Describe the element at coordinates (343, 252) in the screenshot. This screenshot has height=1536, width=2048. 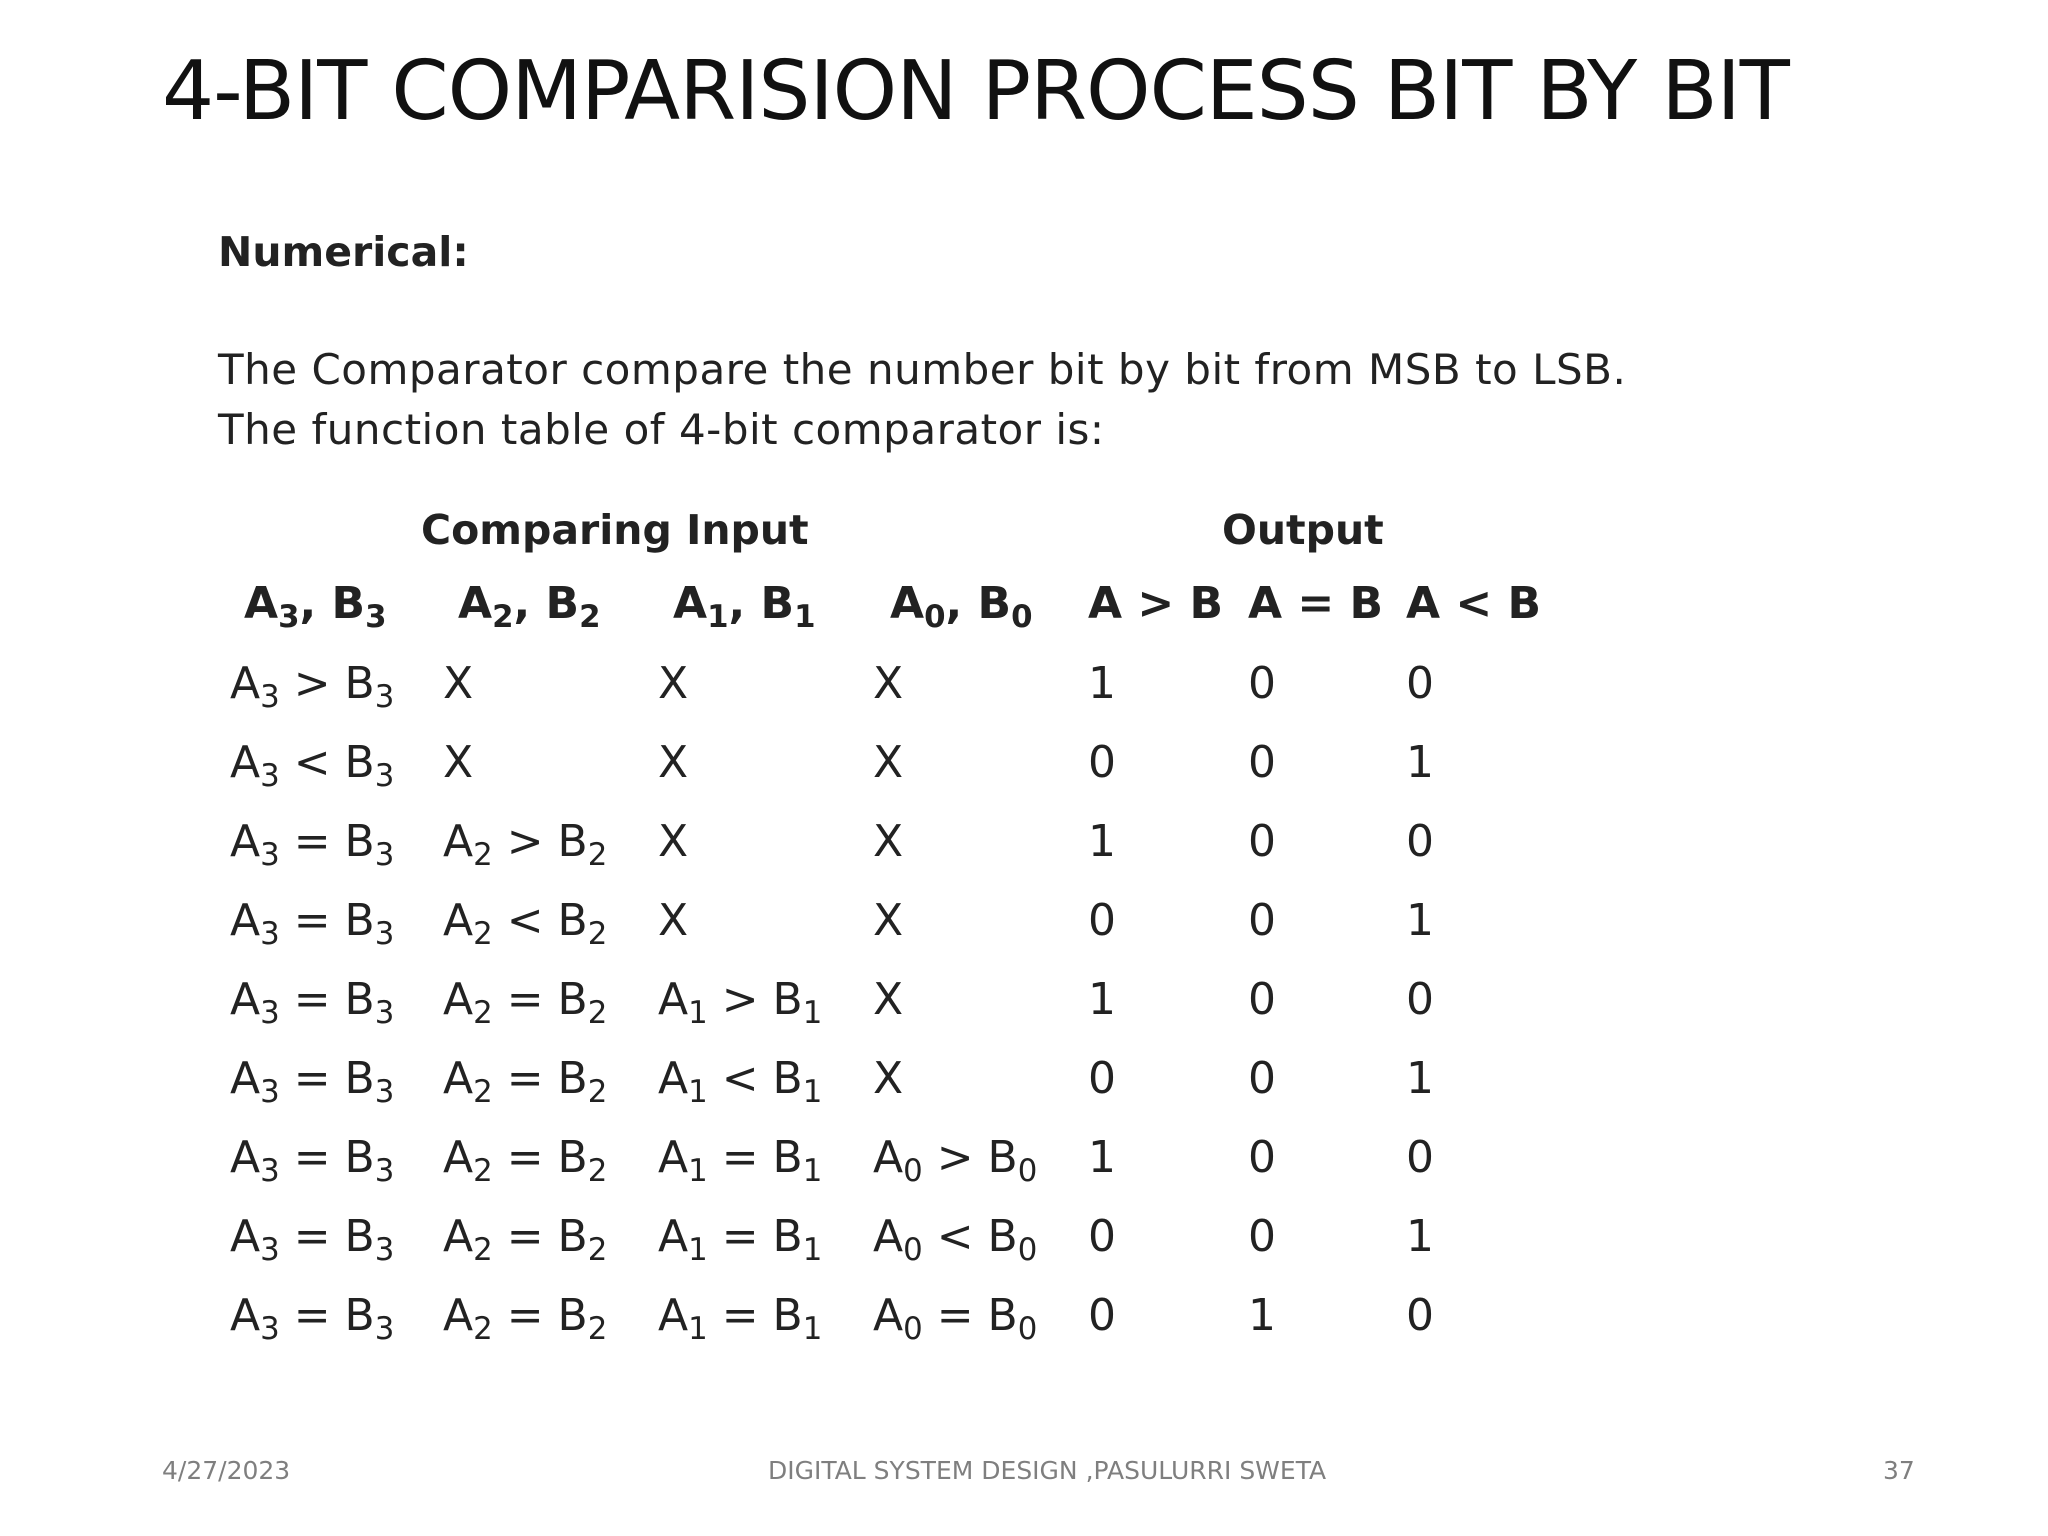
I see `numerical-heading: Numerical:` at that location.